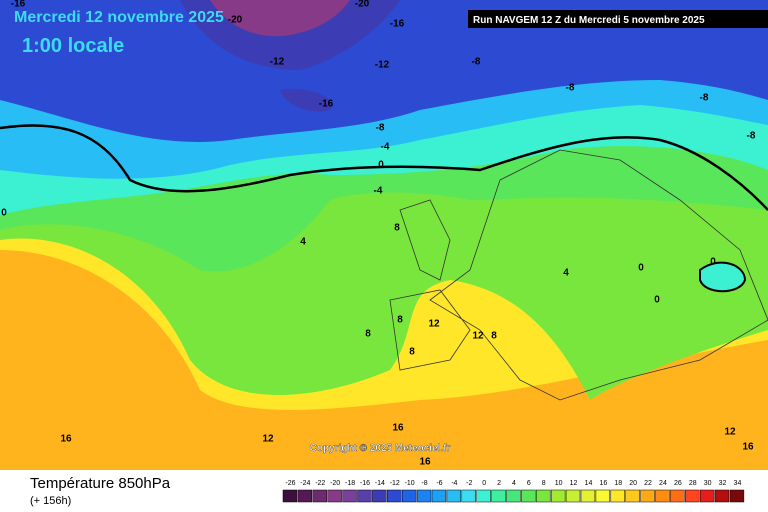 The width and height of the screenshot is (768, 512). Describe the element at coordinates (723, 277) in the screenshot. I see `cold-pocket` at that location.